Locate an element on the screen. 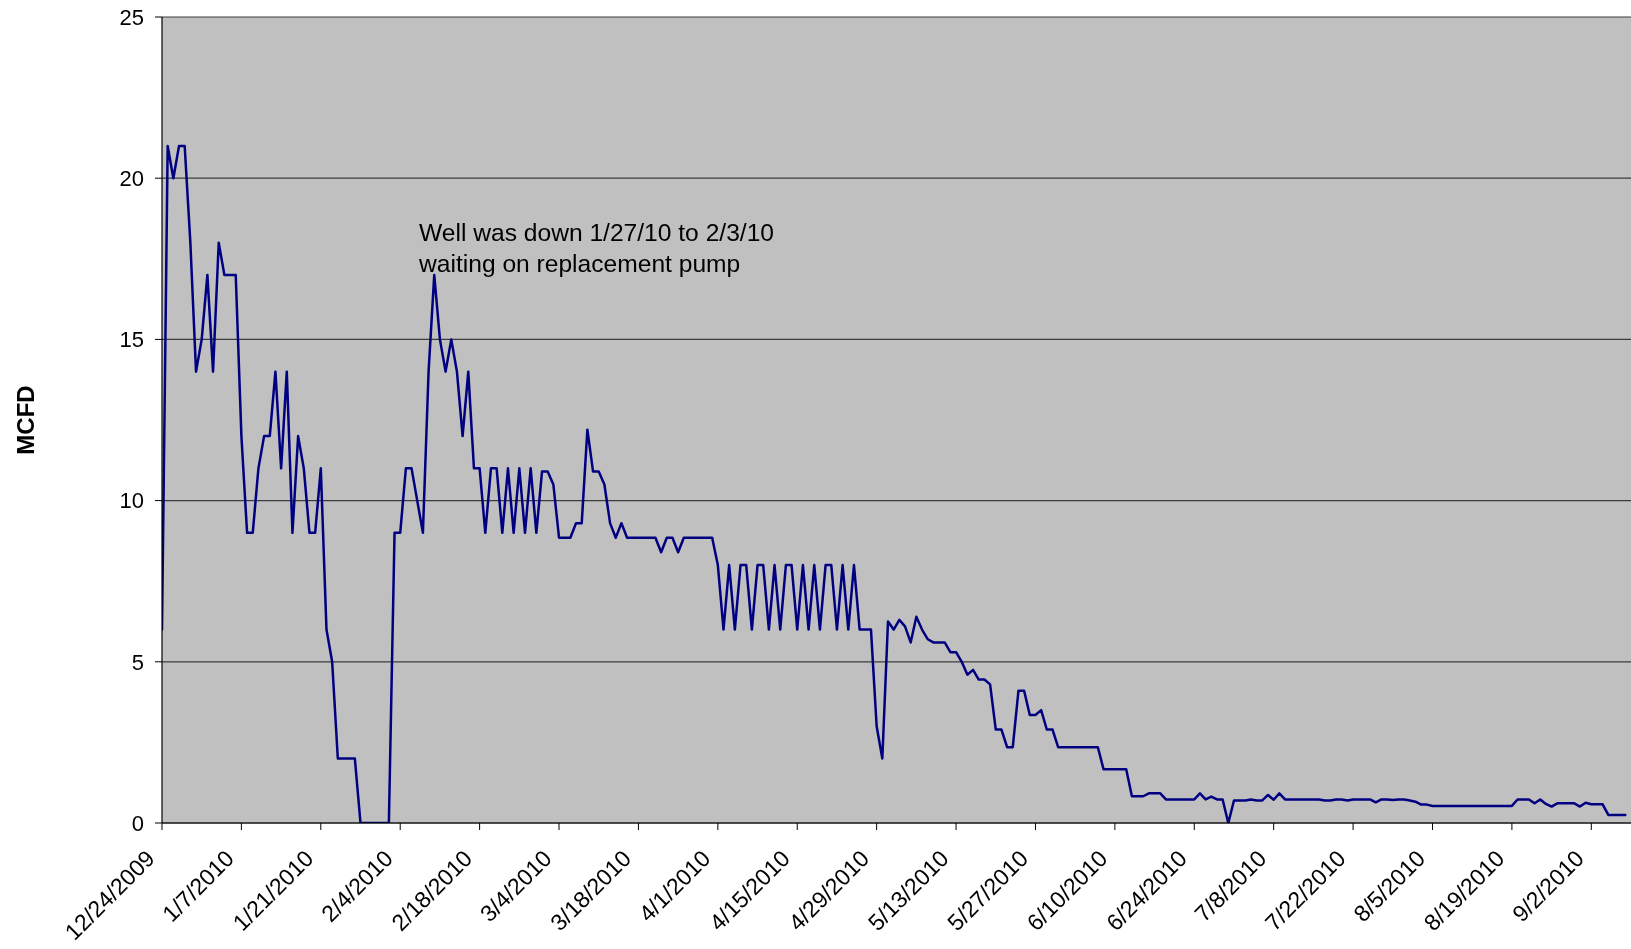 The width and height of the screenshot is (1631, 949). y-tick-label: 10 is located at coordinates (131, 501).